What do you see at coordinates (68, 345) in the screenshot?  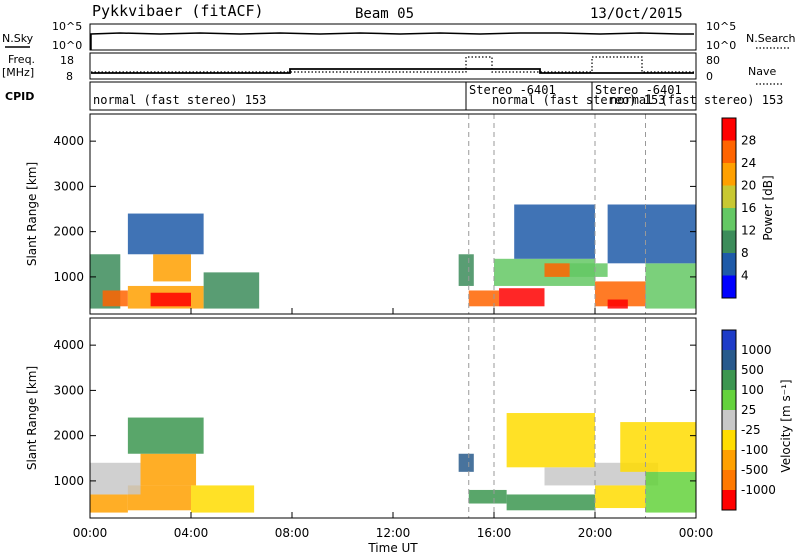 I see `range-tick-label: 4000` at bounding box center [68, 345].